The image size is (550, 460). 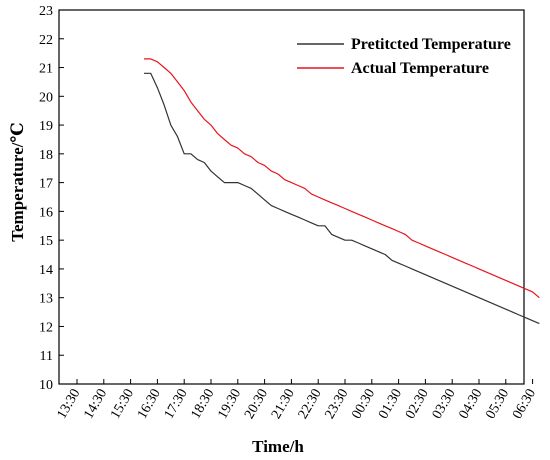 I want to click on x-tick-label: 16:30, so click(x=149, y=404).